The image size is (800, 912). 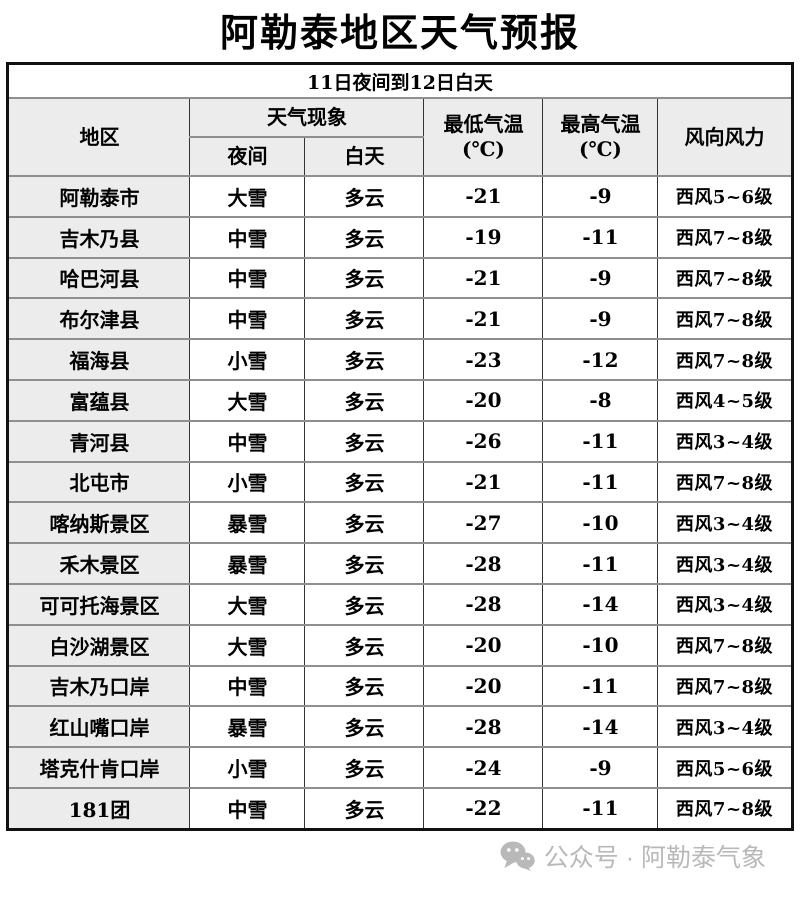 I want to click on wind-cell: 西风4~5级, so click(x=725, y=400).